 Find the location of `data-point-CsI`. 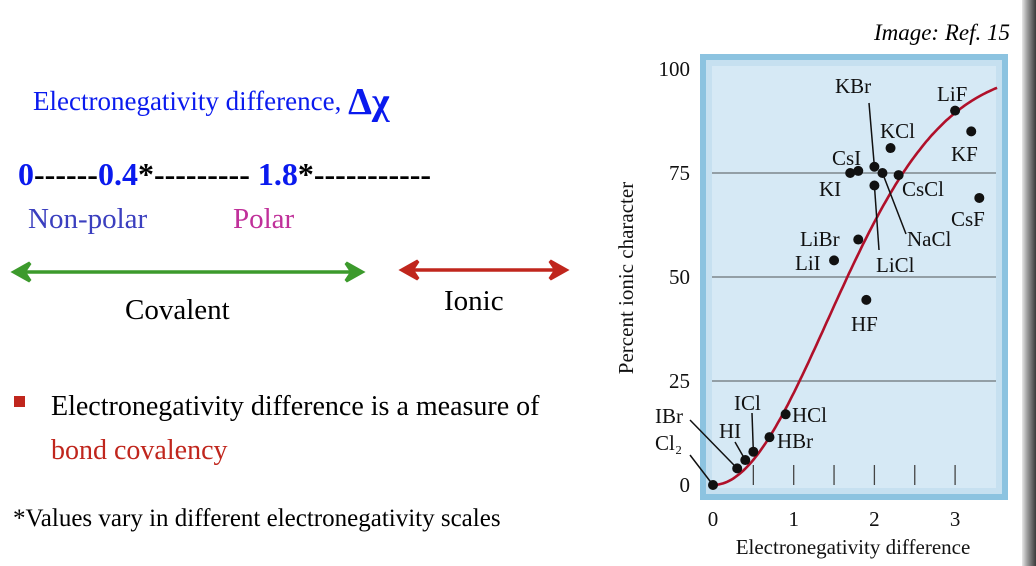

data-point-CsI is located at coordinates (858, 170).